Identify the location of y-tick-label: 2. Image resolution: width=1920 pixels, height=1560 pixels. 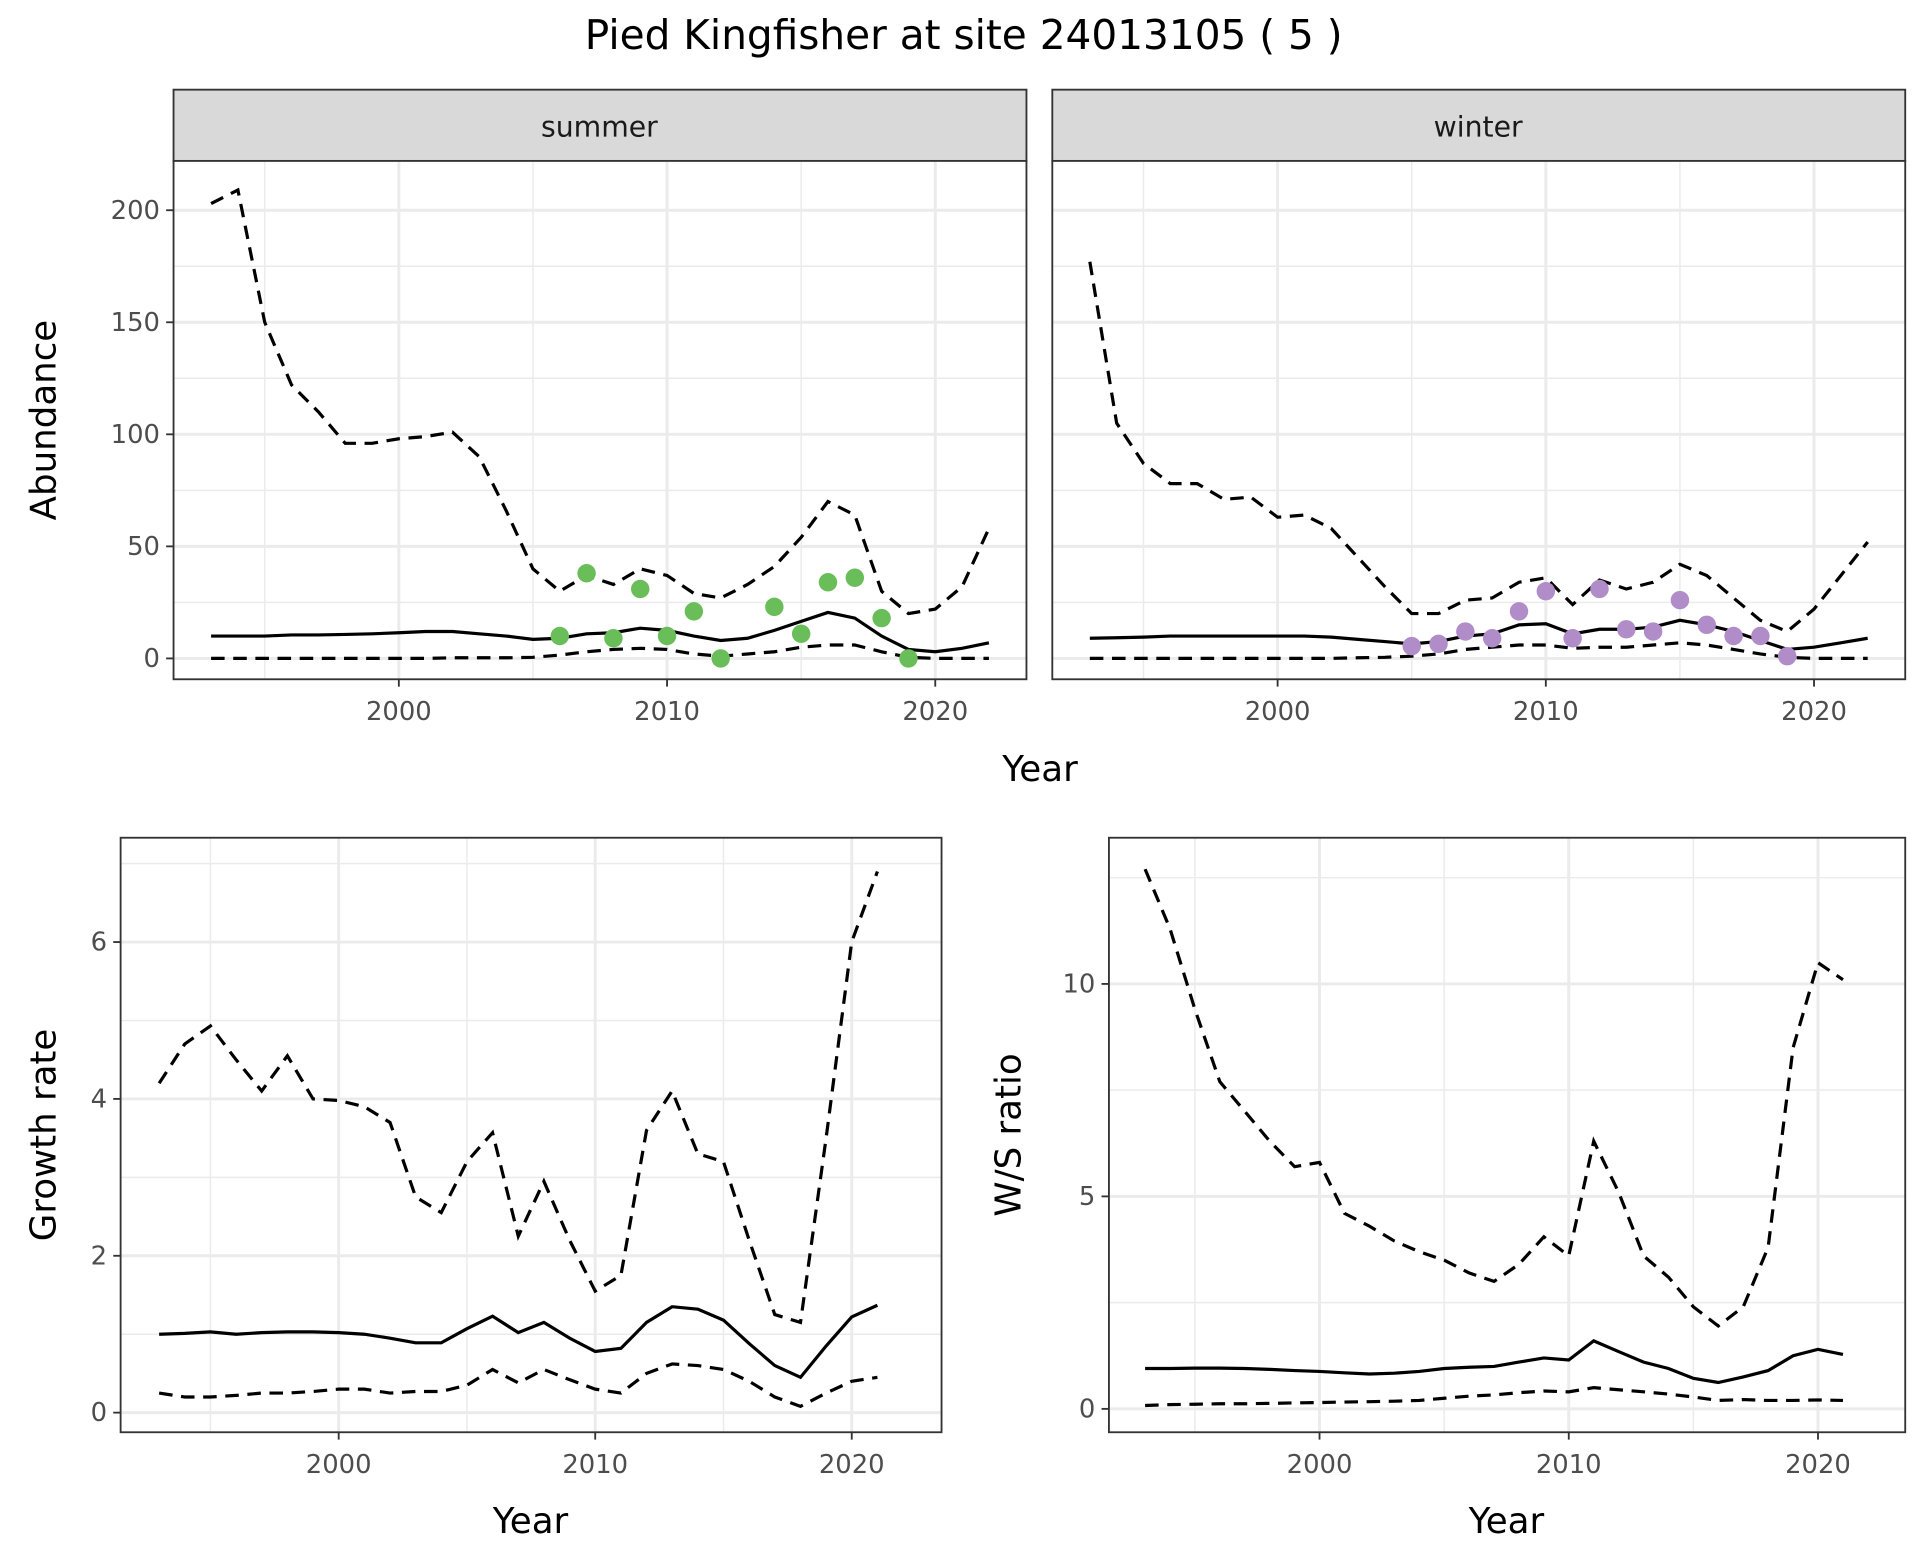
(99, 1256).